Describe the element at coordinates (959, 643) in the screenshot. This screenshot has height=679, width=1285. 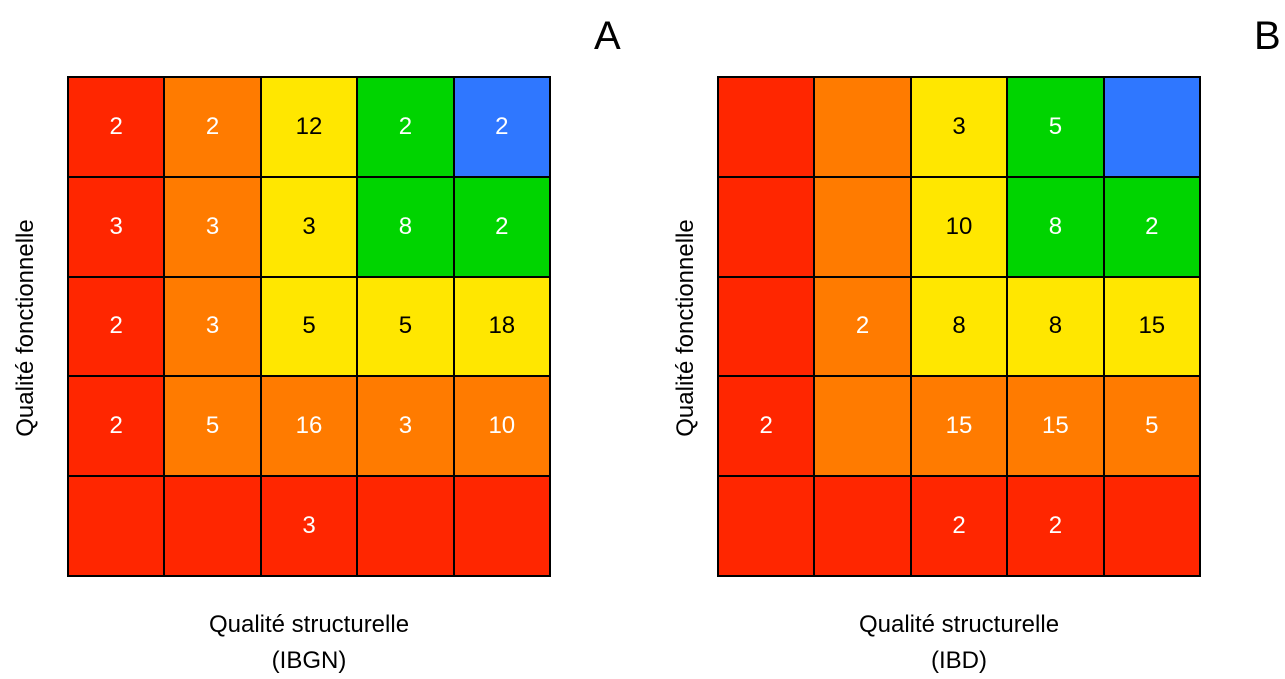
I see `x-axis-label-block: Qualité structurelle (IBD)` at that location.